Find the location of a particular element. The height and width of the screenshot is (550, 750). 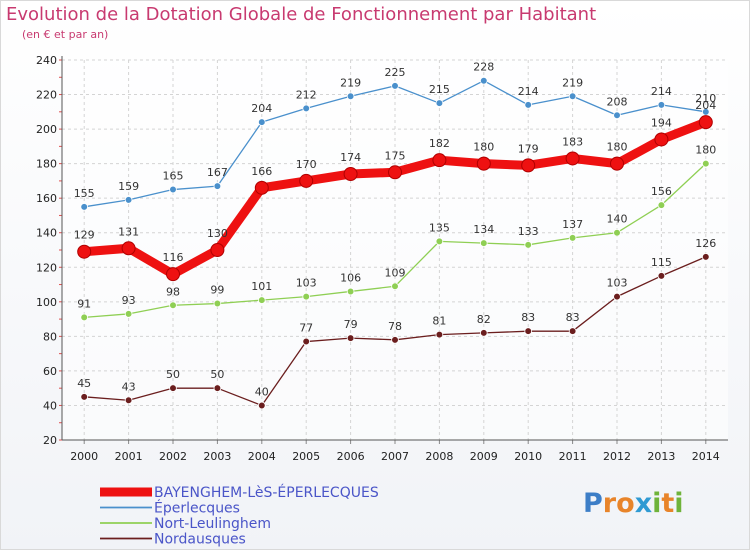

data-label: 228 is located at coordinates (483, 67).